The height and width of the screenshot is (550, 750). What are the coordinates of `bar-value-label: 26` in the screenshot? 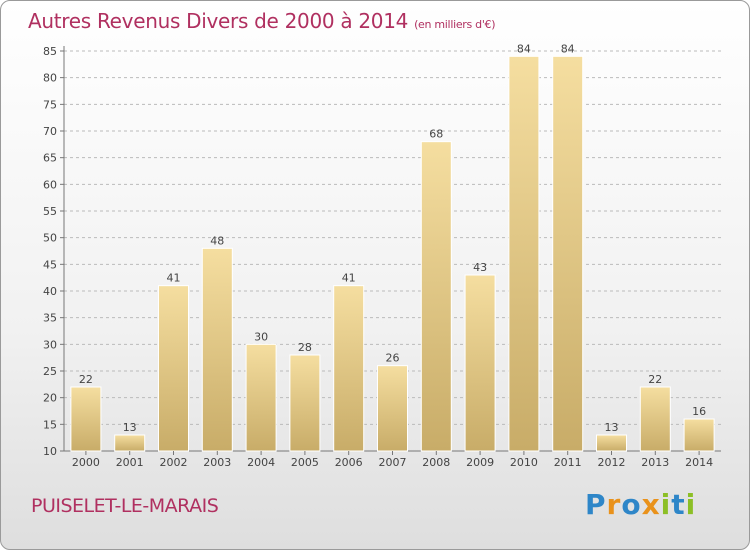 It's located at (393, 358).